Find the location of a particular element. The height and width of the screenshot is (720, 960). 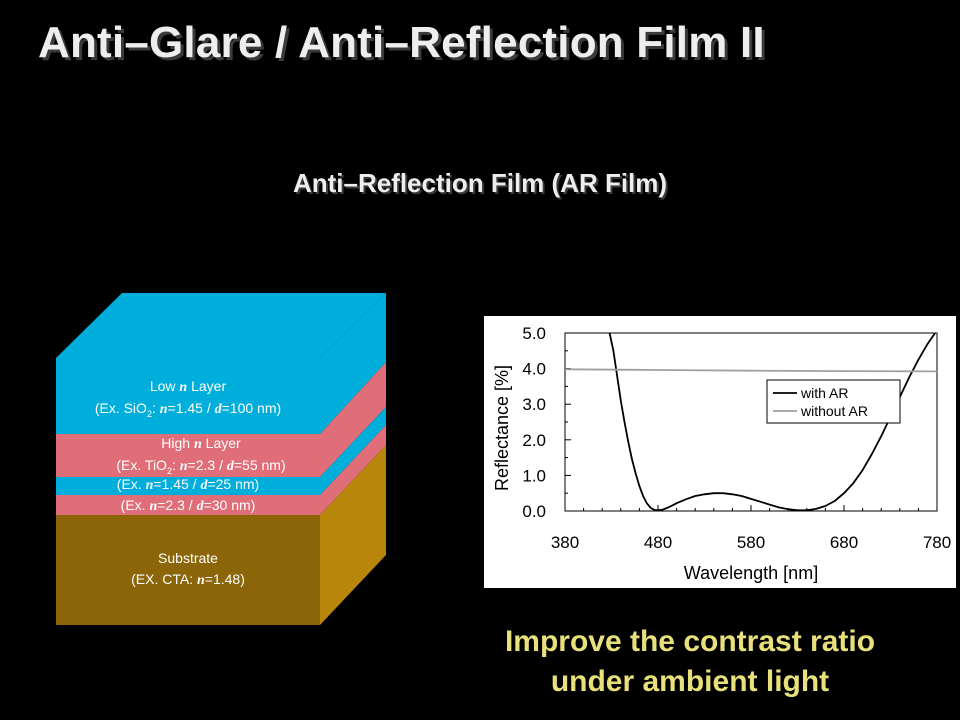

front-face-low-n is located at coordinates (188, 396).